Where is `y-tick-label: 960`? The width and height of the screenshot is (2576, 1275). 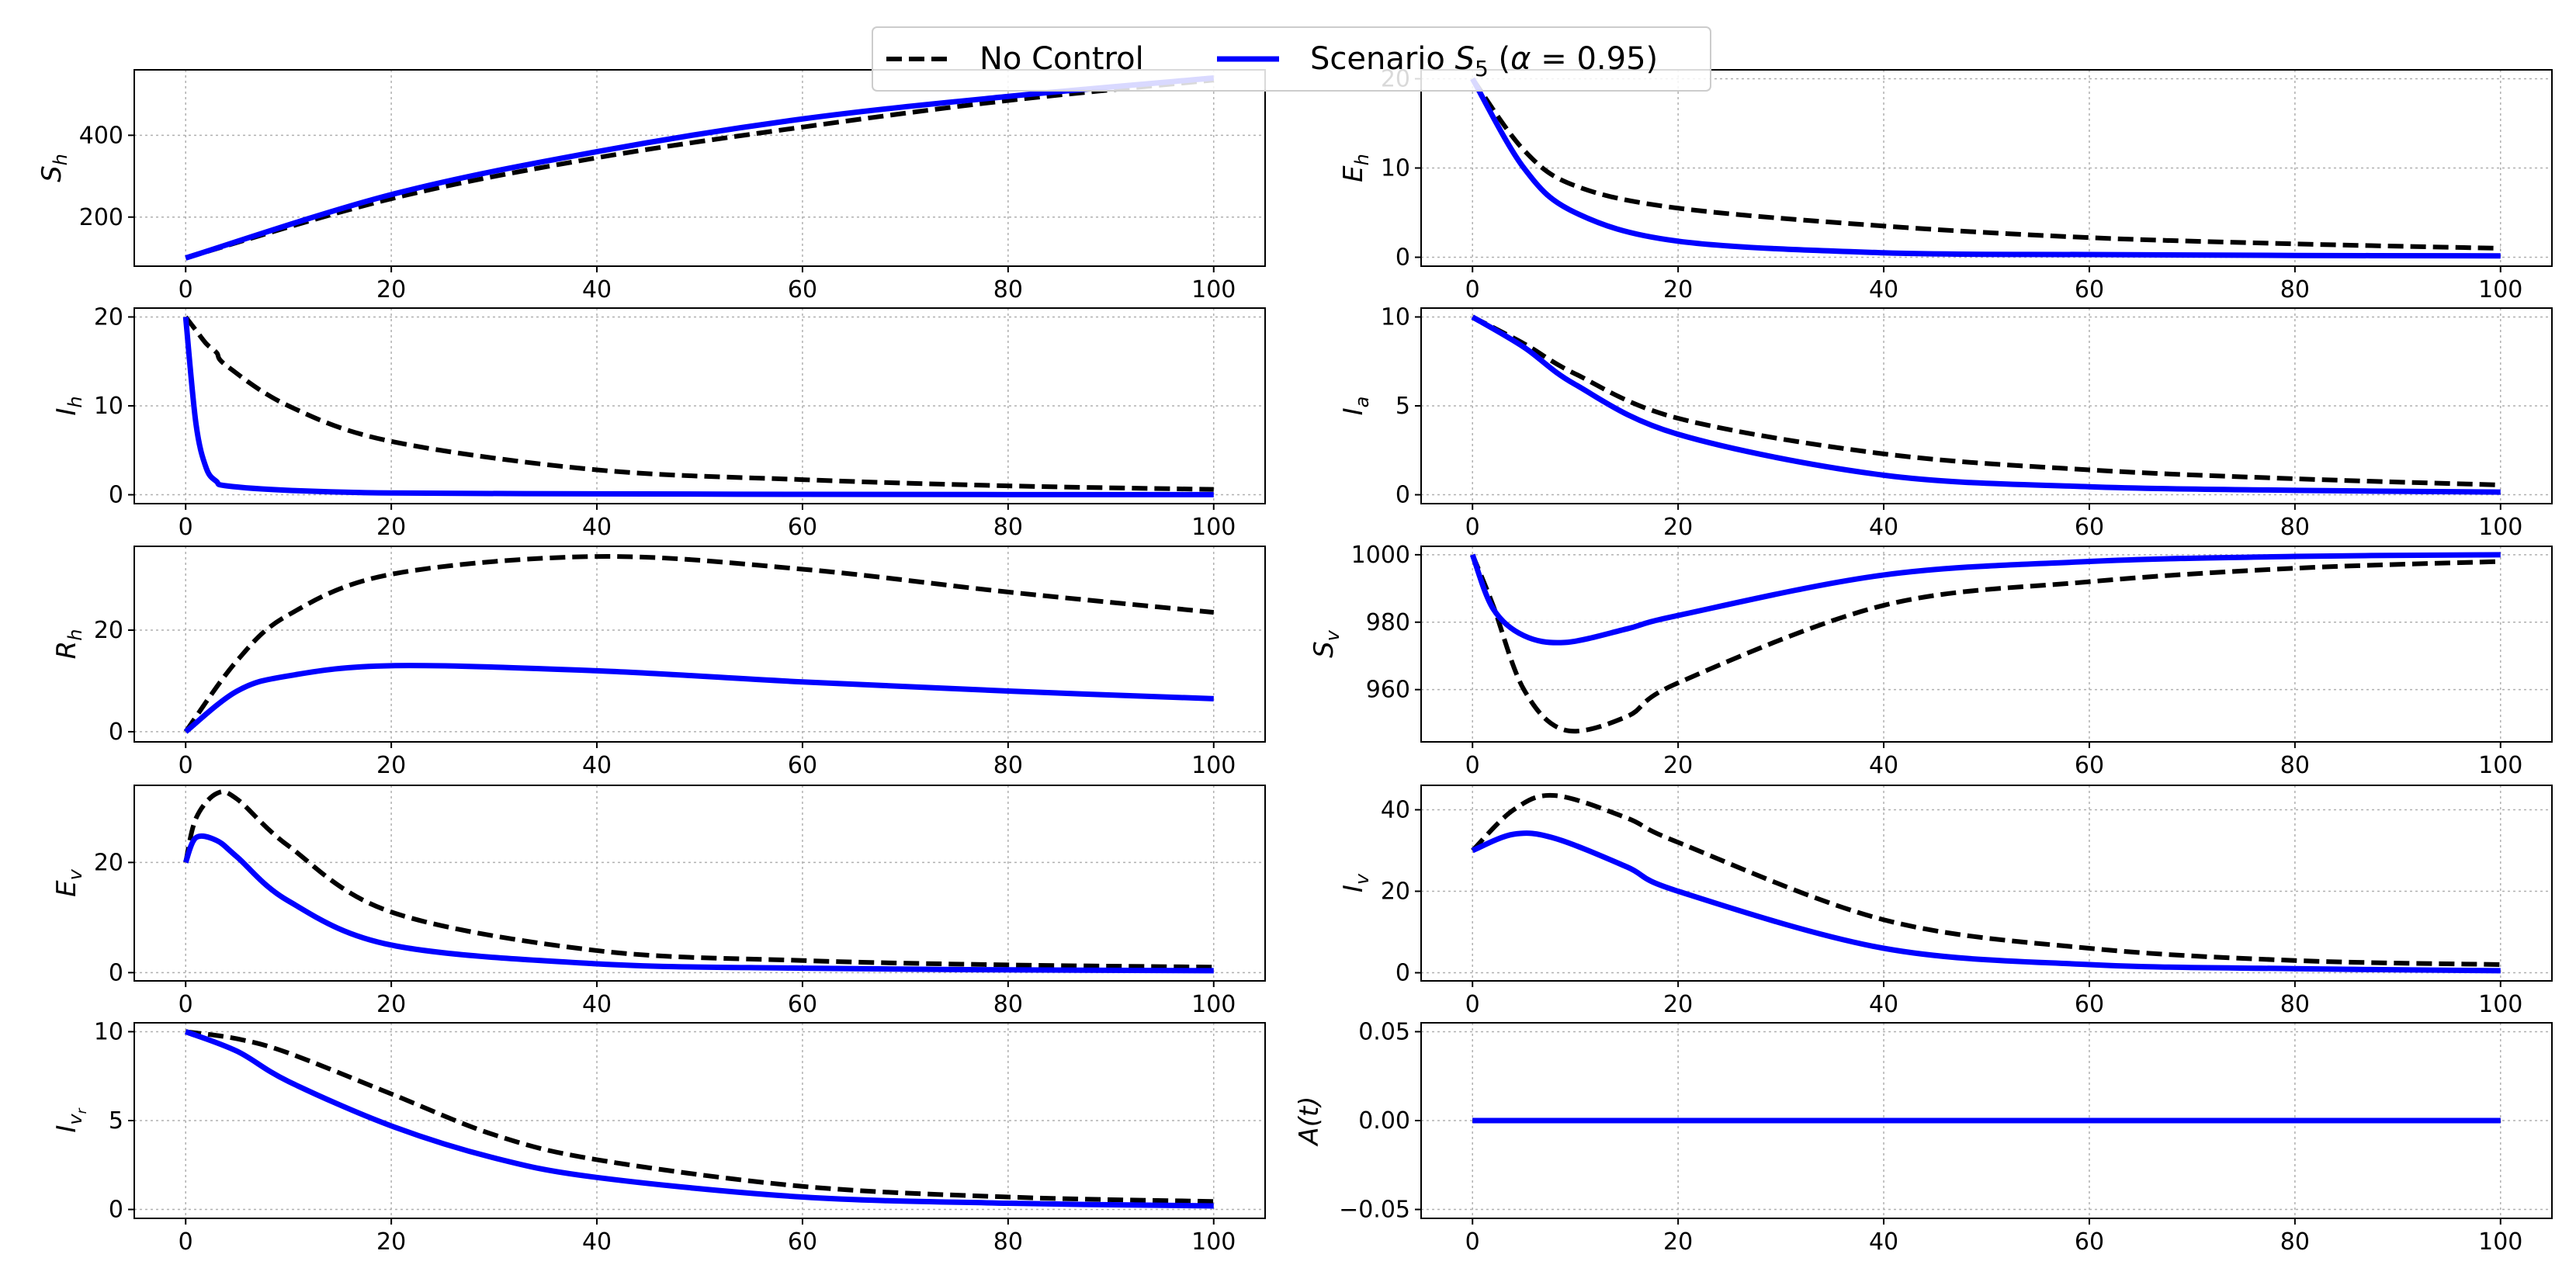 y-tick-label: 960 is located at coordinates (1388, 690).